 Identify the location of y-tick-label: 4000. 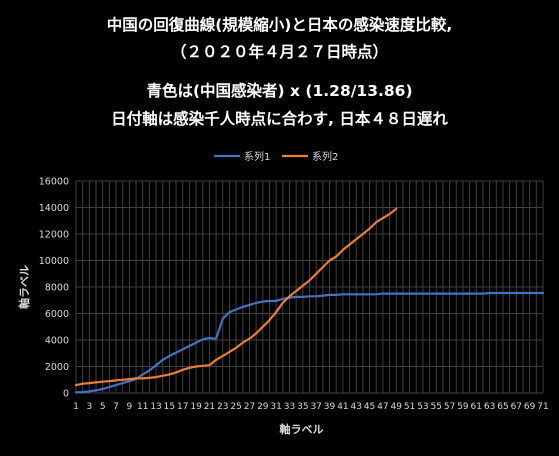
(57, 341).